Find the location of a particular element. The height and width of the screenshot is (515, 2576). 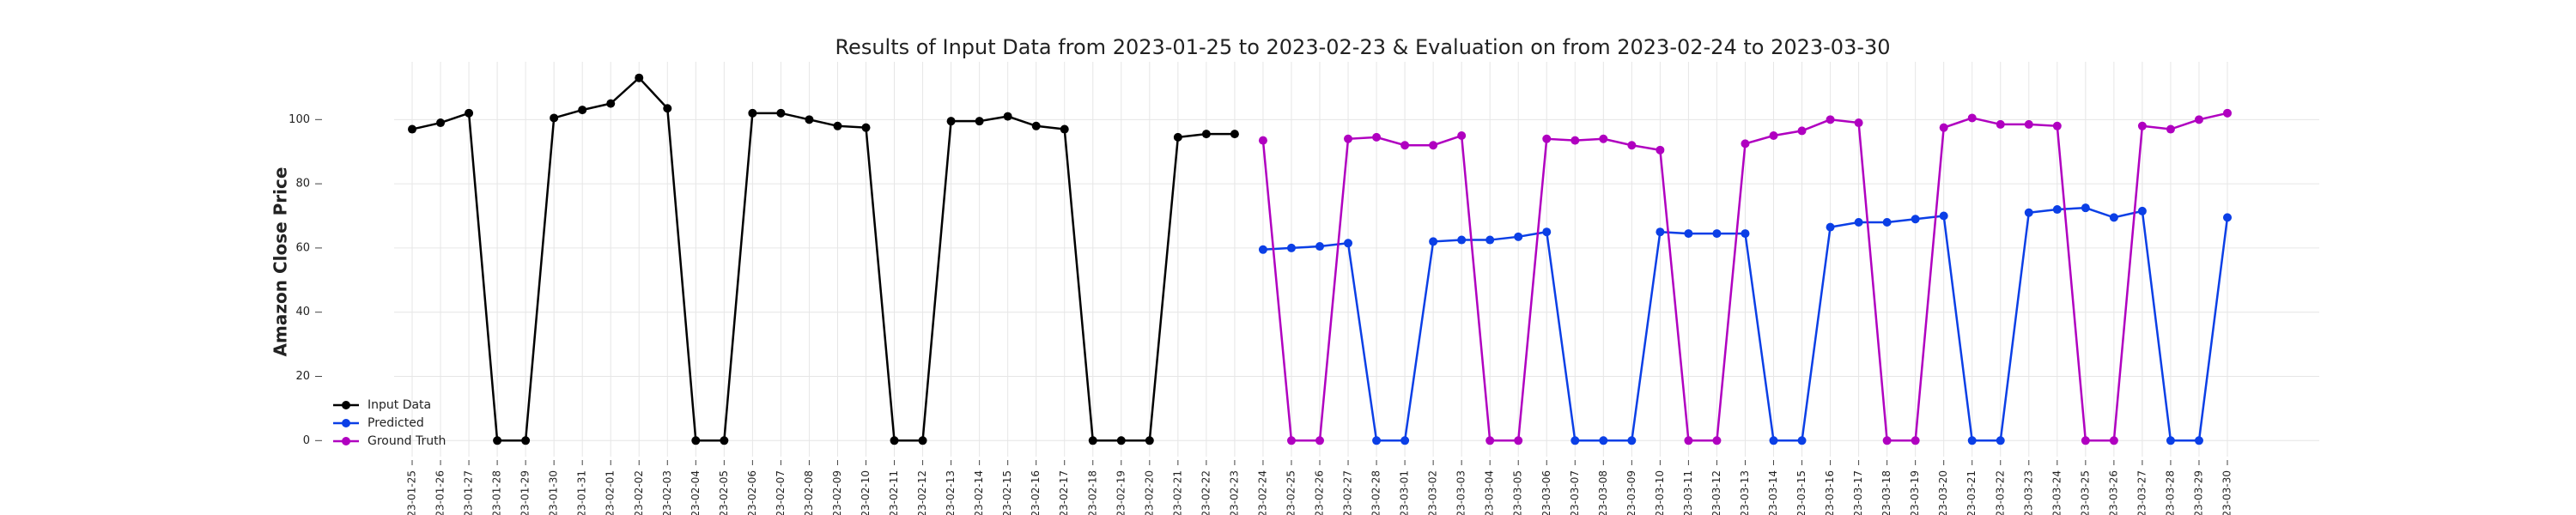

y-tick-label: 100 is located at coordinates (300, 119).